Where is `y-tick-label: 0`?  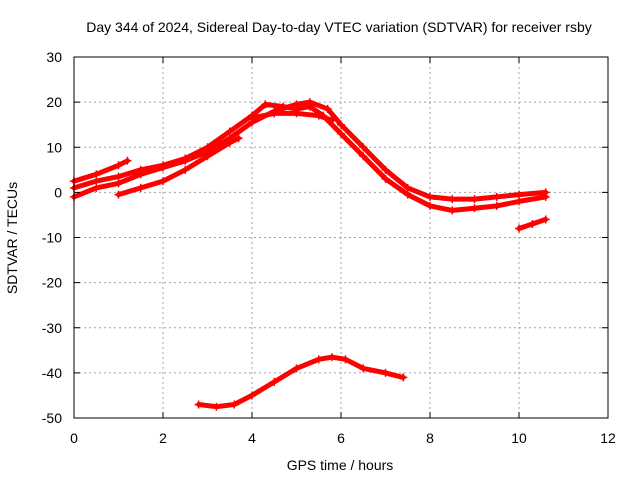
y-tick-label: 0 is located at coordinates (58, 192).